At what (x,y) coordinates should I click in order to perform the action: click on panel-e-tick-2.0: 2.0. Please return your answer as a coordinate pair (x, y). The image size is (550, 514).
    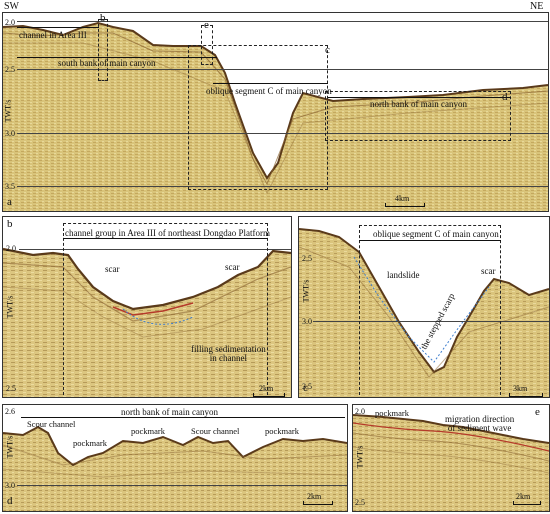
    Looking at the image, I should click on (360, 411).